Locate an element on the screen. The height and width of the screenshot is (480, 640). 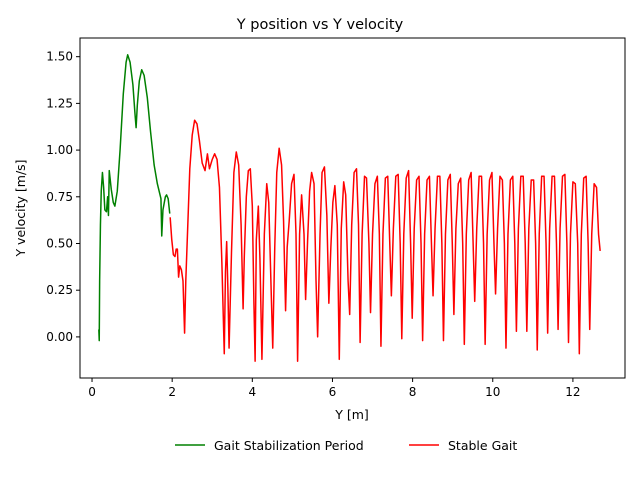
legend-label: Gait Stabilization Period is located at coordinates (289, 445).